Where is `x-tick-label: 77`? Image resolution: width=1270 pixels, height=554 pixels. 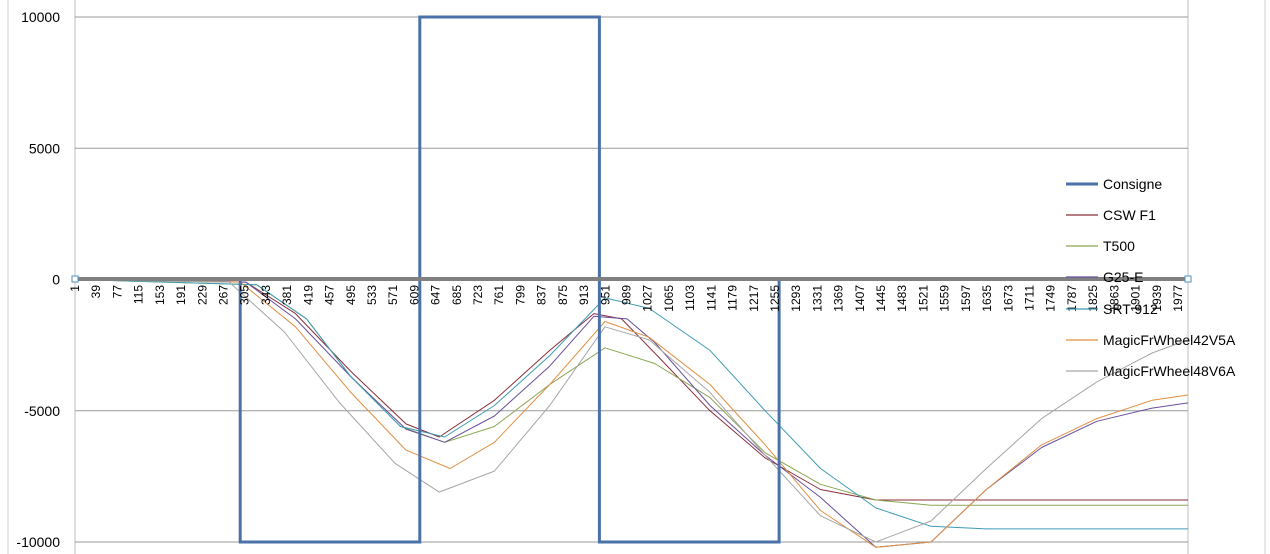 x-tick-label: 77 is located at coordinates (117, 292).